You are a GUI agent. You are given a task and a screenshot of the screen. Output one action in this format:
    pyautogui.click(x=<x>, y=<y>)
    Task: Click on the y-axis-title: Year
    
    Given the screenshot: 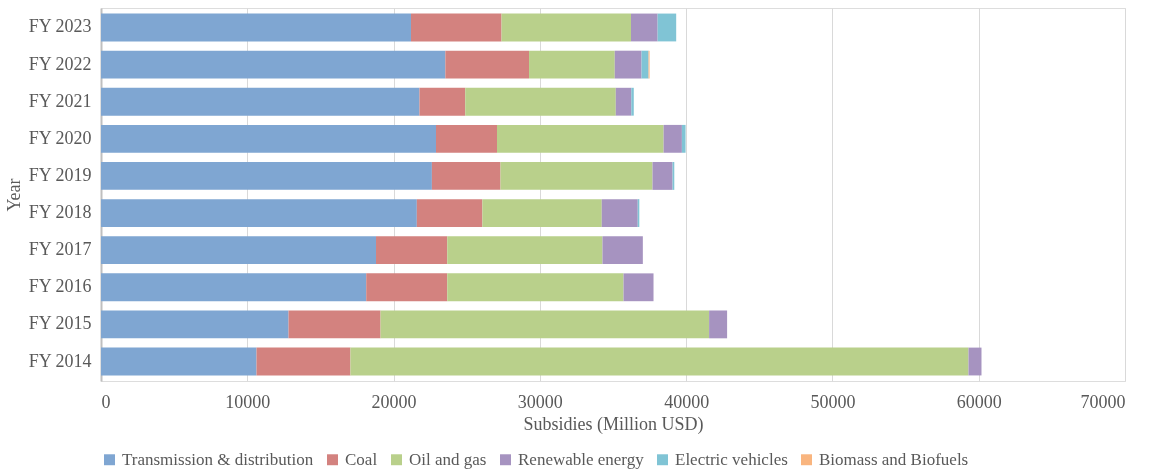 What is the action you would take?
    pyautogui.click(x=13, y=195)
    